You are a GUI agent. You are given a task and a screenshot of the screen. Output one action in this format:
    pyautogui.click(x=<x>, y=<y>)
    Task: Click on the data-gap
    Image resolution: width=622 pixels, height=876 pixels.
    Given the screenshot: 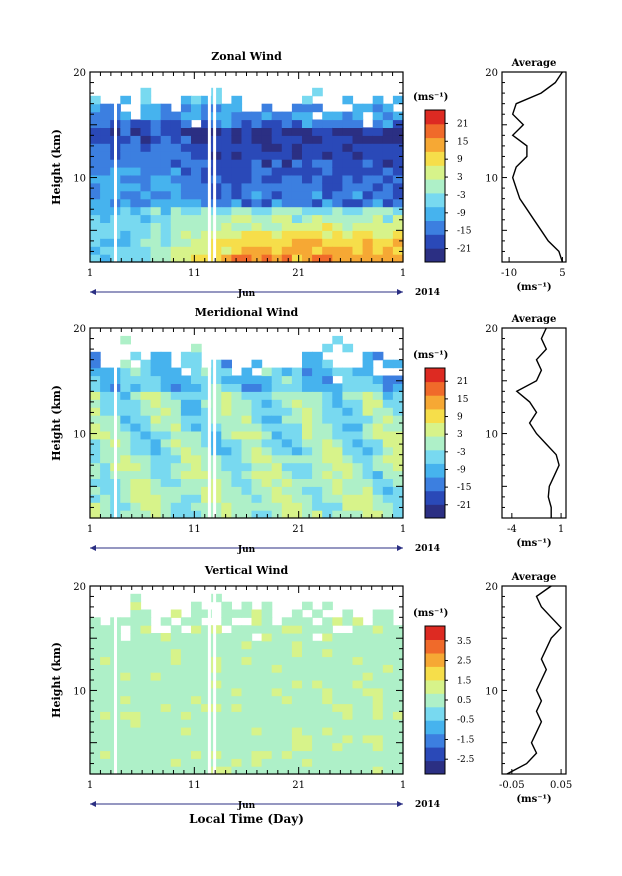 What is the action you would take?
    pyautogui.click(x=209, y=423)
    